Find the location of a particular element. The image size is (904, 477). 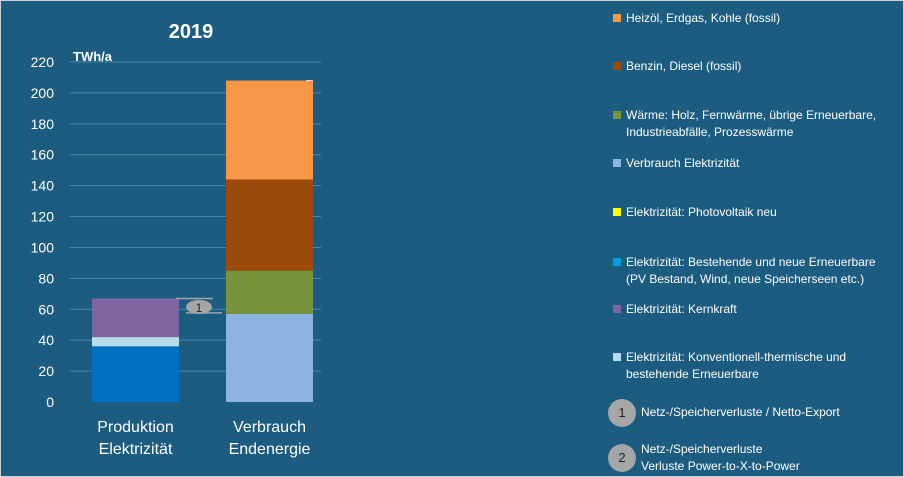

annotation-label: 1 is located at coordinates (199, 308).